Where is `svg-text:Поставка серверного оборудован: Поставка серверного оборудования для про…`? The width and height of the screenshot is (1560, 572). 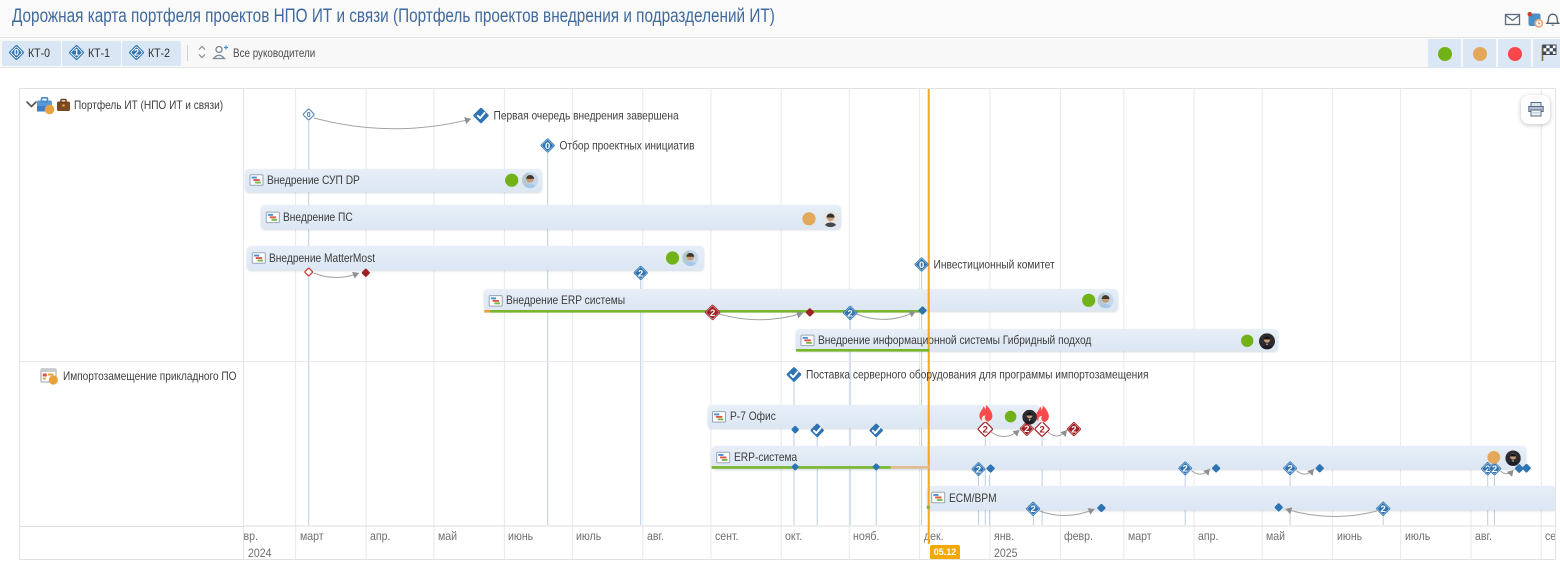 svg-text:Поставка серверного оборудован: Поставка серверного оборудования для про… is located at coordinates (977, 375).